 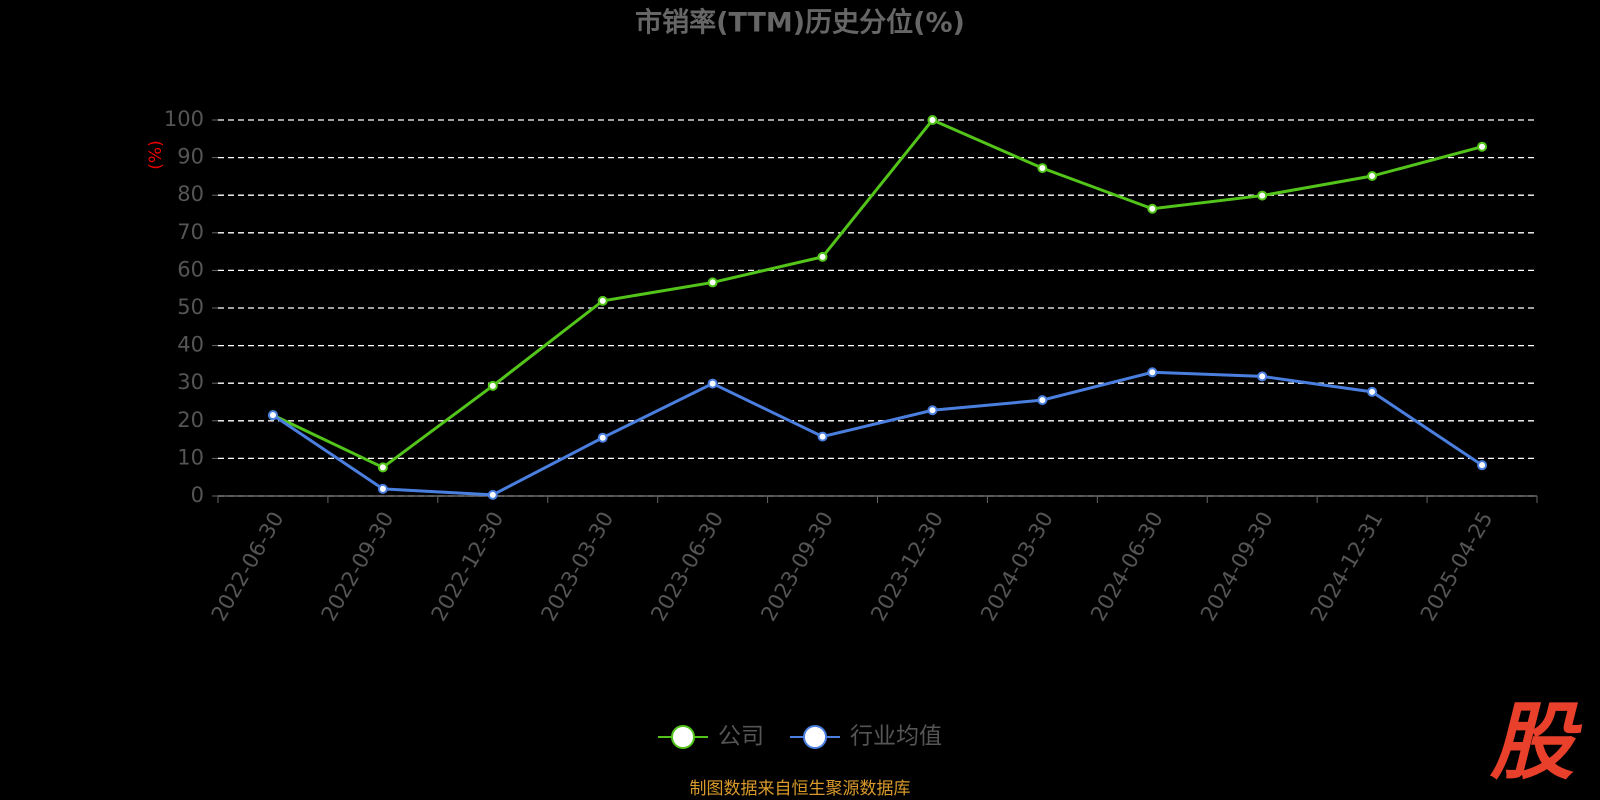 I want to click on source-note: 制图数据来自恒生聚源数据库, so click(x=800, y=789).